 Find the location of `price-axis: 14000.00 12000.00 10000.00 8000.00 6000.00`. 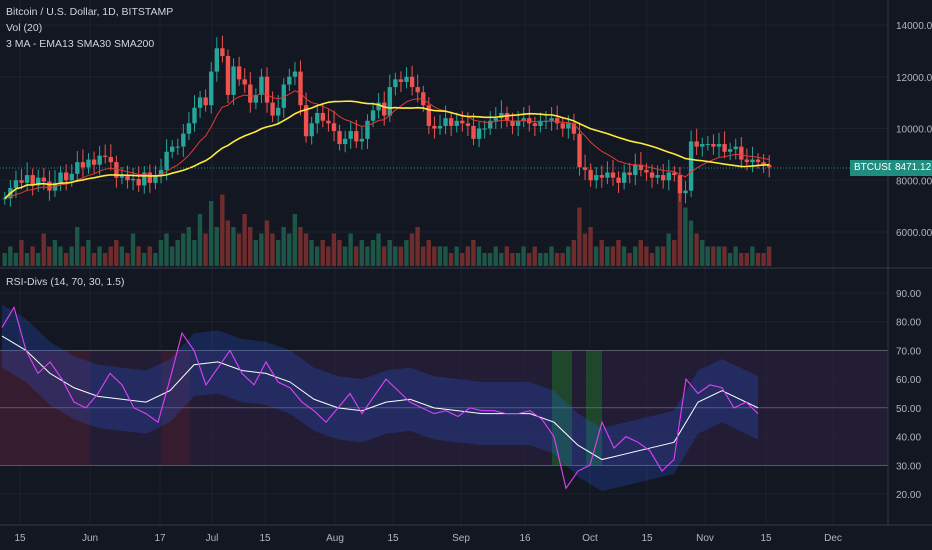

price-axis: 14000.00 12000.00 10000.00 8000.00 6000.00 is located at coordinates (914, 130).